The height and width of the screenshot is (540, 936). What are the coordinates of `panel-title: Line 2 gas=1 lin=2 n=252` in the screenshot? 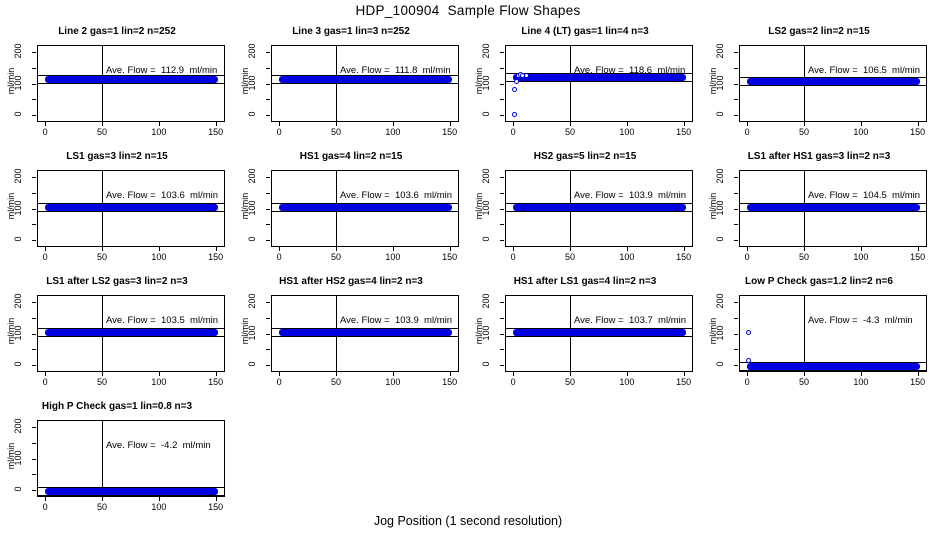 It's located at (117, 31).